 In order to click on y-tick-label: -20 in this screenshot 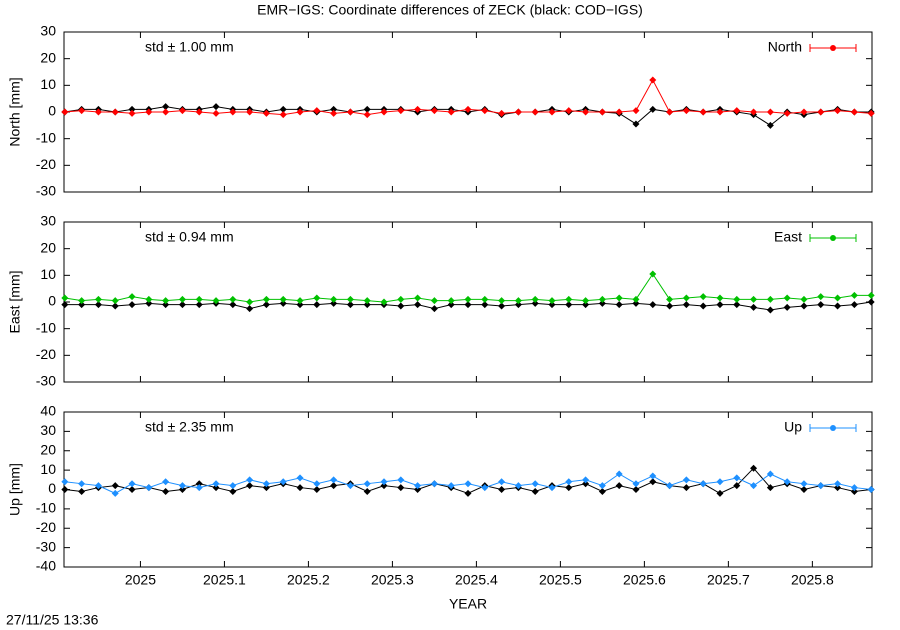, I will do `click(46, 164)`.